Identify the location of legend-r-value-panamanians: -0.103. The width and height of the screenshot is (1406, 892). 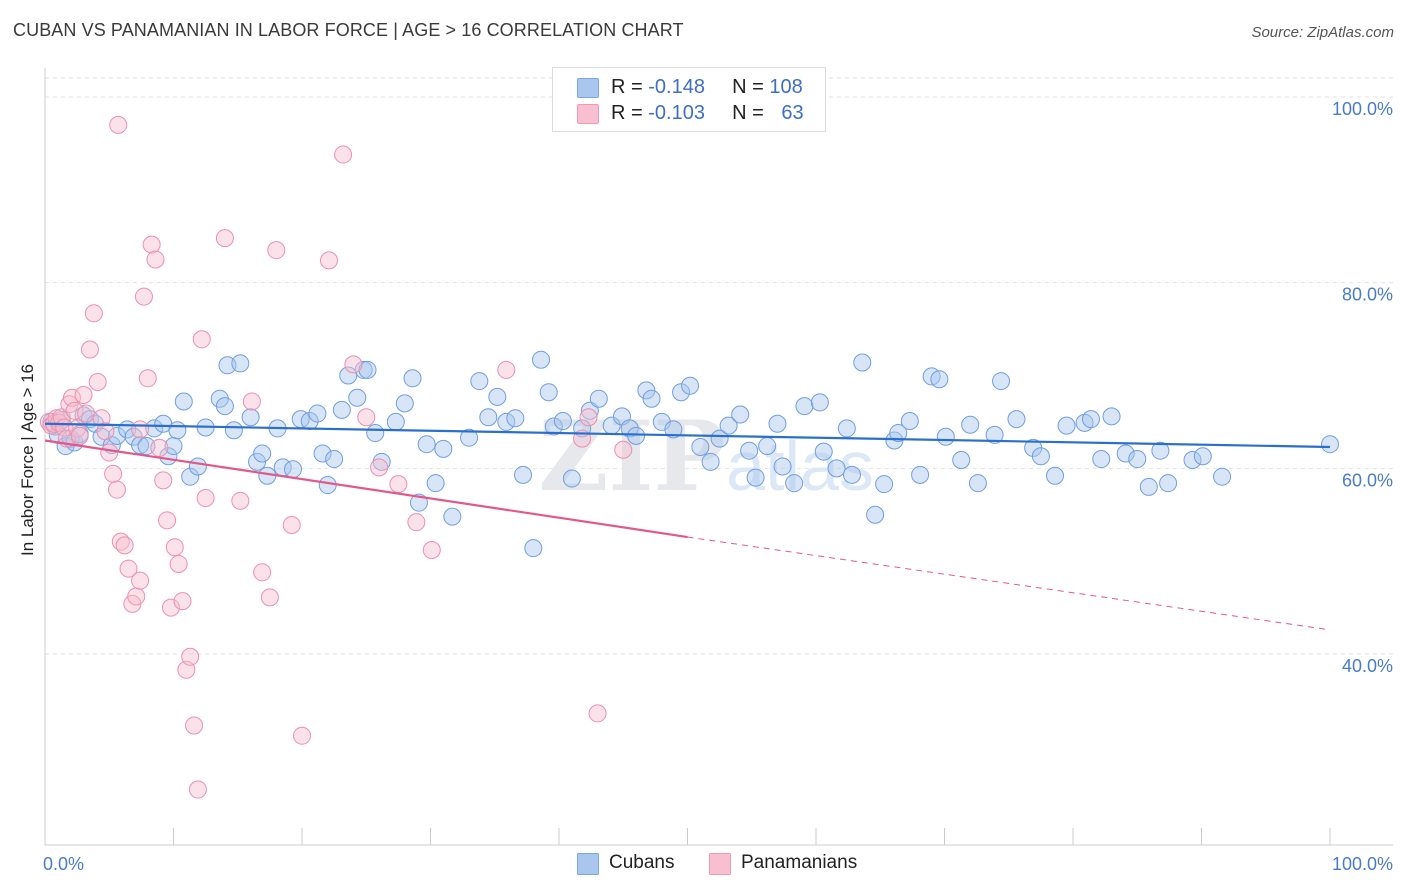
(676, 113).